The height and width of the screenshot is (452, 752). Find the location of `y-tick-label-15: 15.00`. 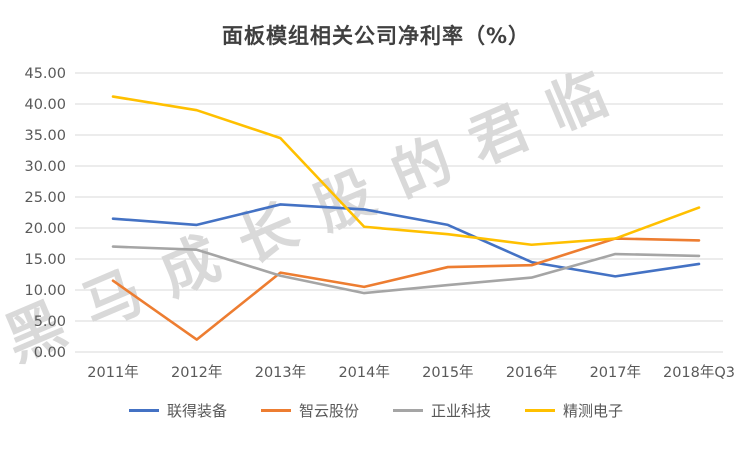

y-tick-label-15: 15.00 is located at coordinates (45, 260).